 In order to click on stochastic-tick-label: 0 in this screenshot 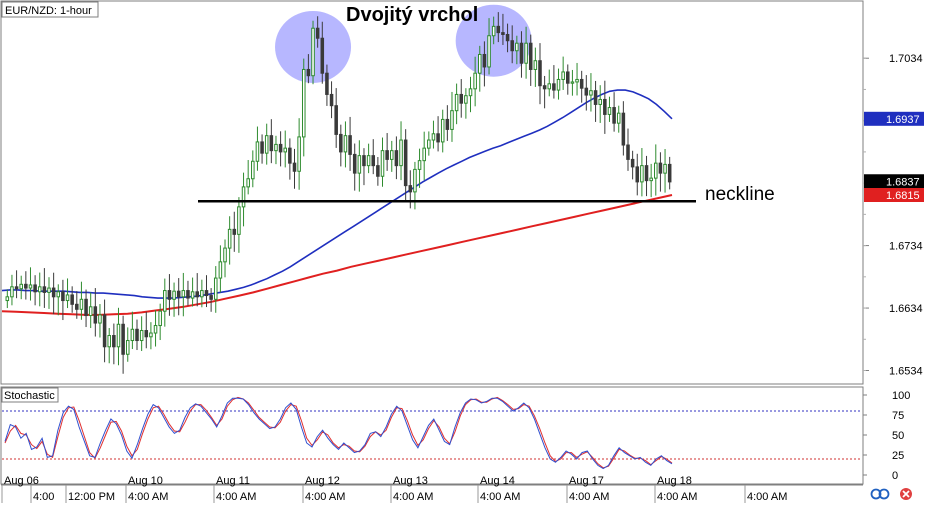, I will do `click(895, 476)`.